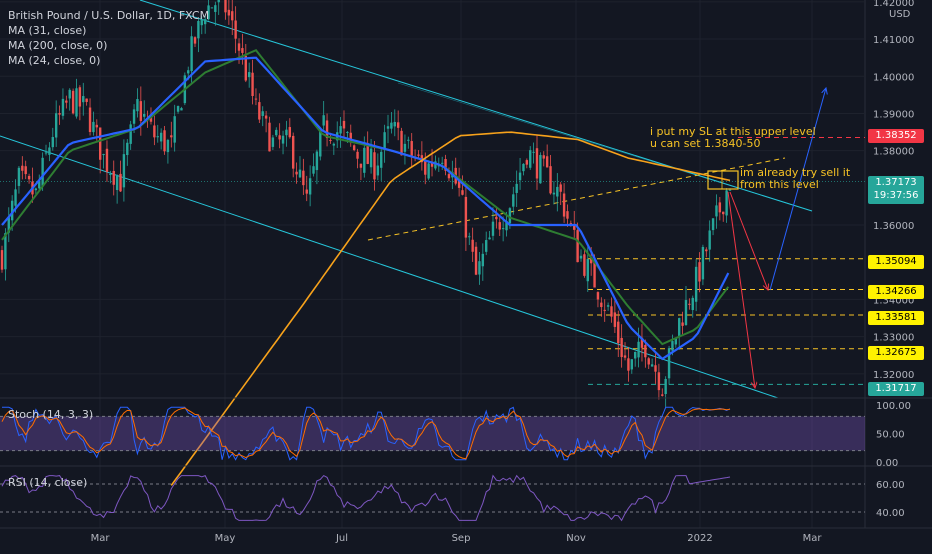 Image resolution: width=932 pixels, height=554 pixels. I want to click on stoch-tick: 50.00, so click(890, 435).